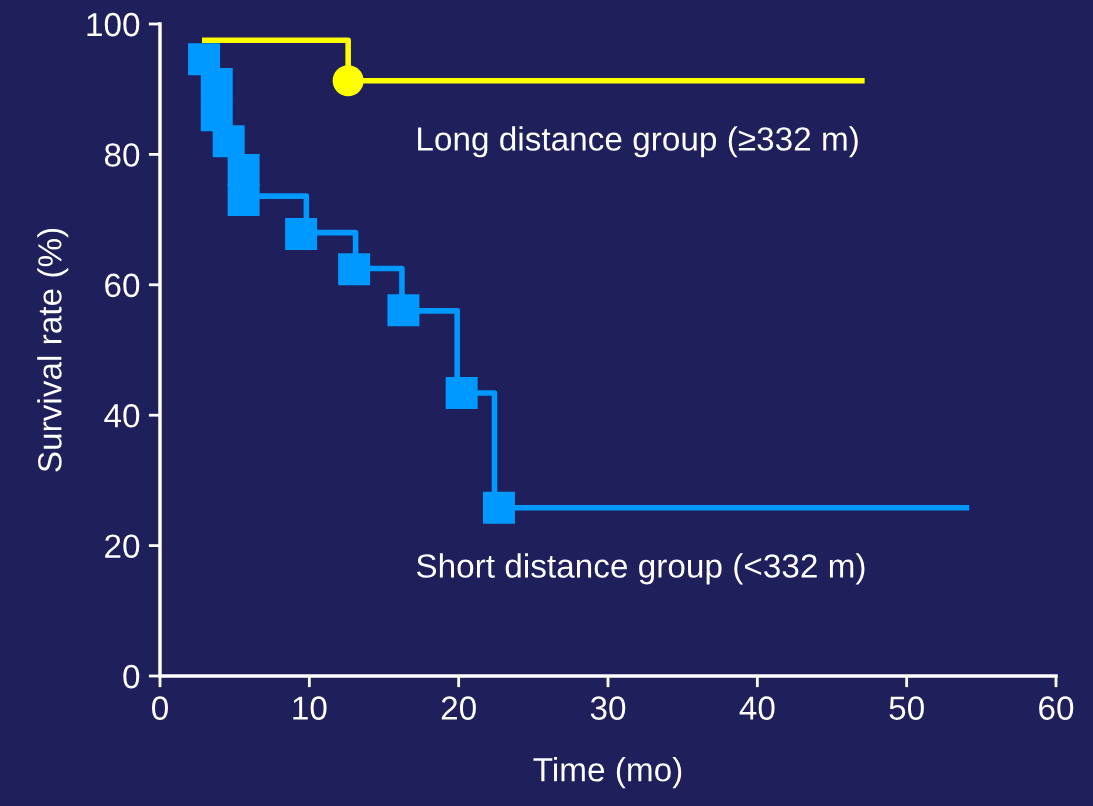 The width and height of the screenshot is (1093, 806). I want to click on y-tick-label: 80, so click(122, 155).